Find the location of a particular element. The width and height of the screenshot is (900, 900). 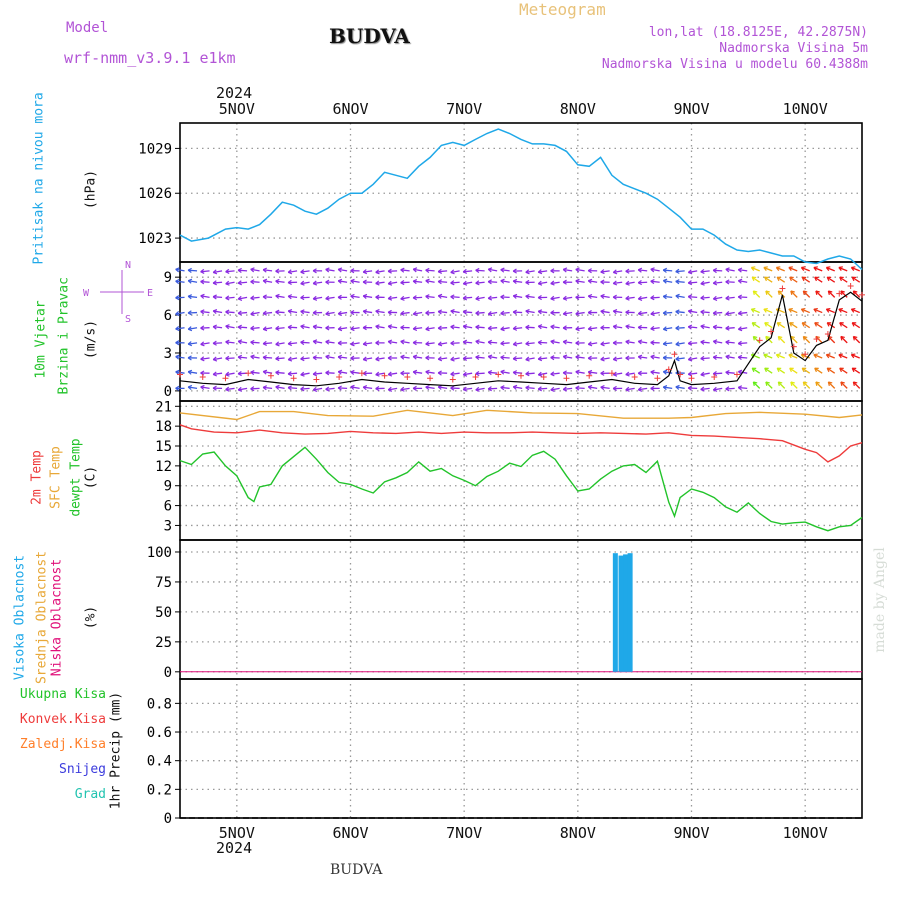

y-tick-label: 21 is located at coordinates (163, 407).